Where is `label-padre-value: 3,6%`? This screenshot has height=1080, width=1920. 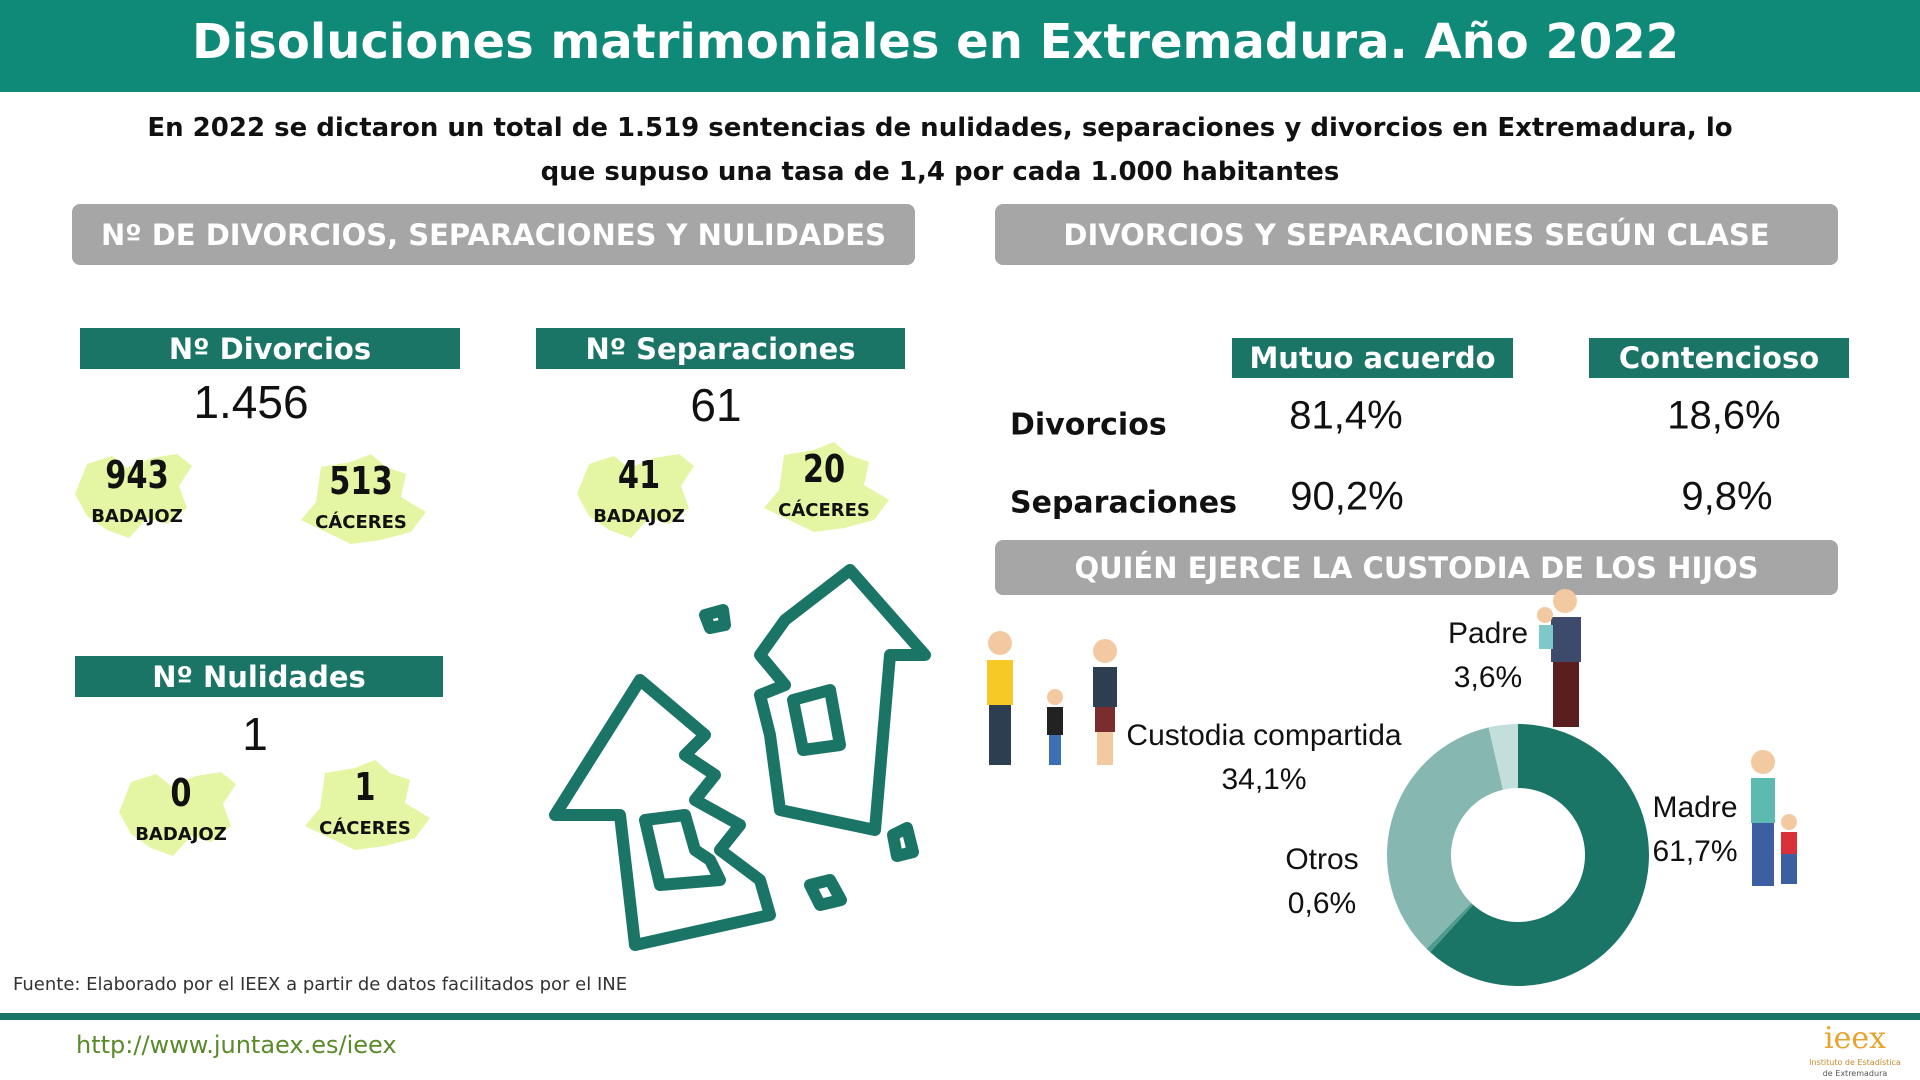 label-padre-value: 3,6% is located at coordinates (1488, 677).